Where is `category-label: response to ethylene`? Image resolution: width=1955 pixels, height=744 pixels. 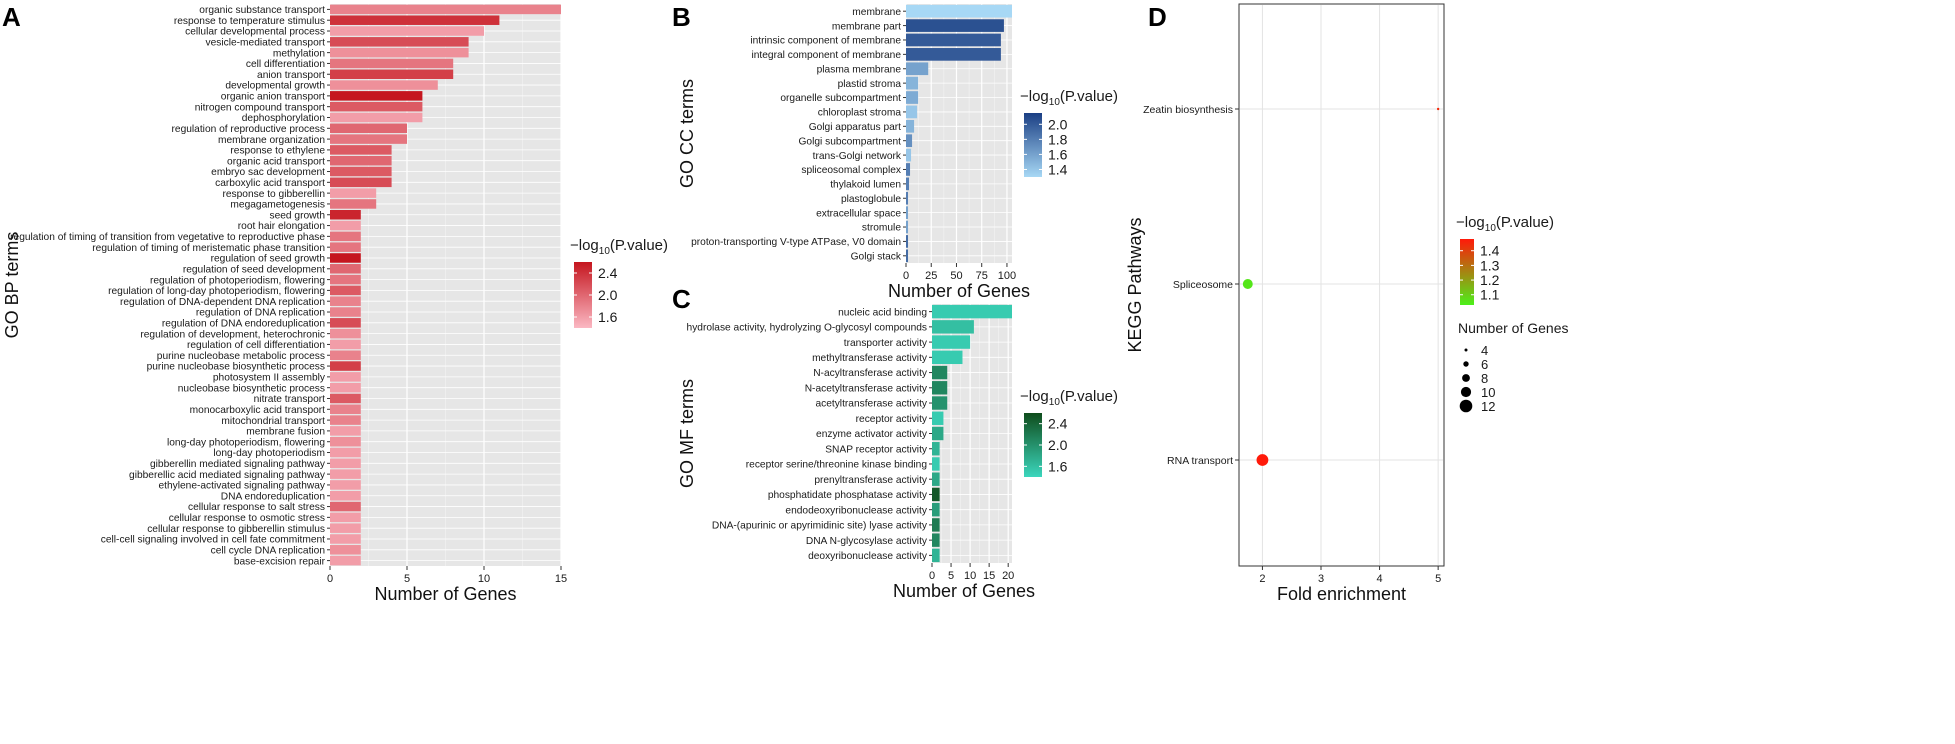 category-label: response to ethylene is located at coordinates (277, 151).